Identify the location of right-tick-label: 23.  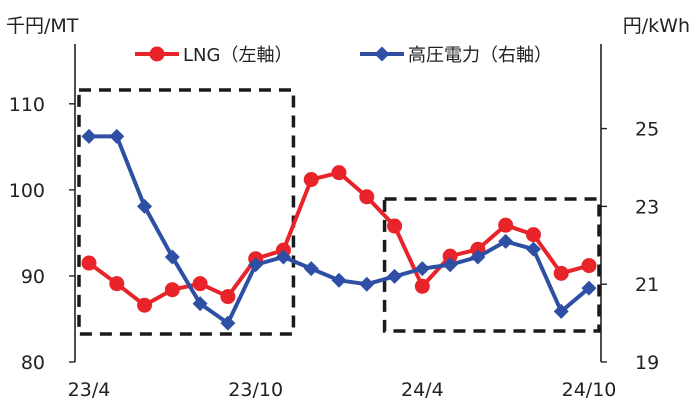
(647, 207).